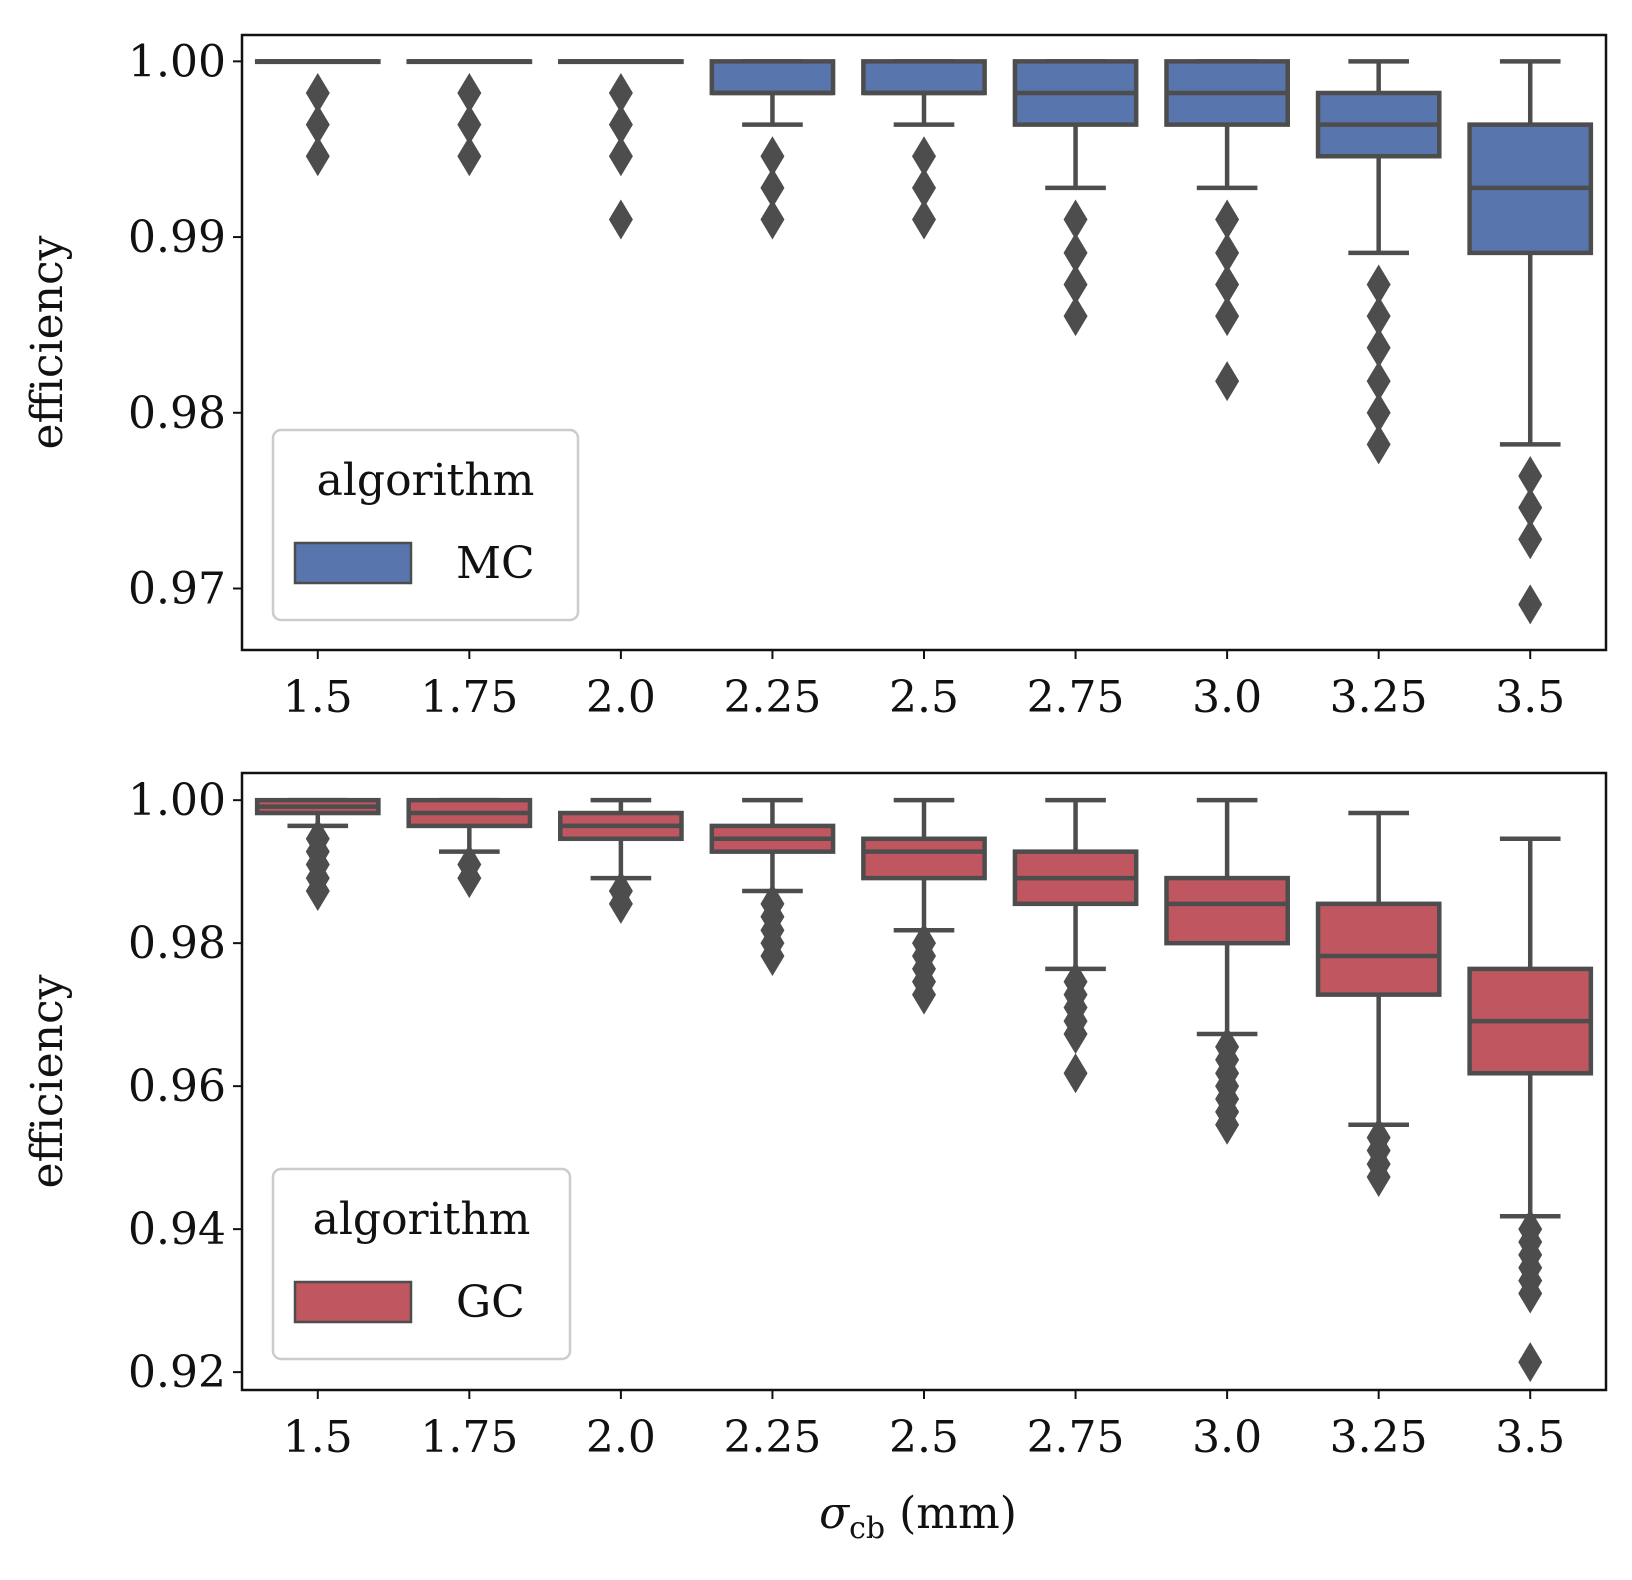  I want to click on x-tick-label: 1.5, so click(318, 697).